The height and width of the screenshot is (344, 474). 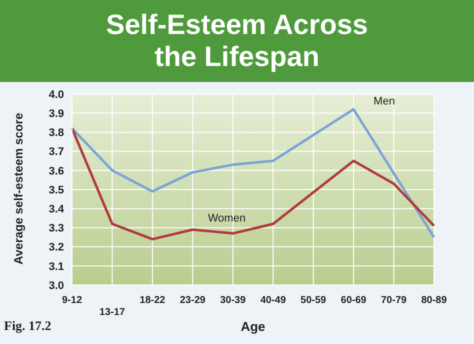 I want to click on x-tick-label: 70-79, so click(x=394, y=300).